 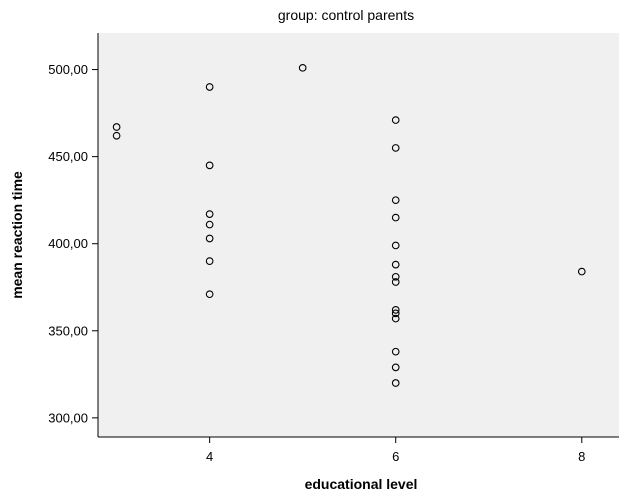 What do you see at coordinates (73, 235) in the screenshot?
I see `y-axis: 300,00 350,00 400,00 450,00 500,00` at bounding box center [73, 235].